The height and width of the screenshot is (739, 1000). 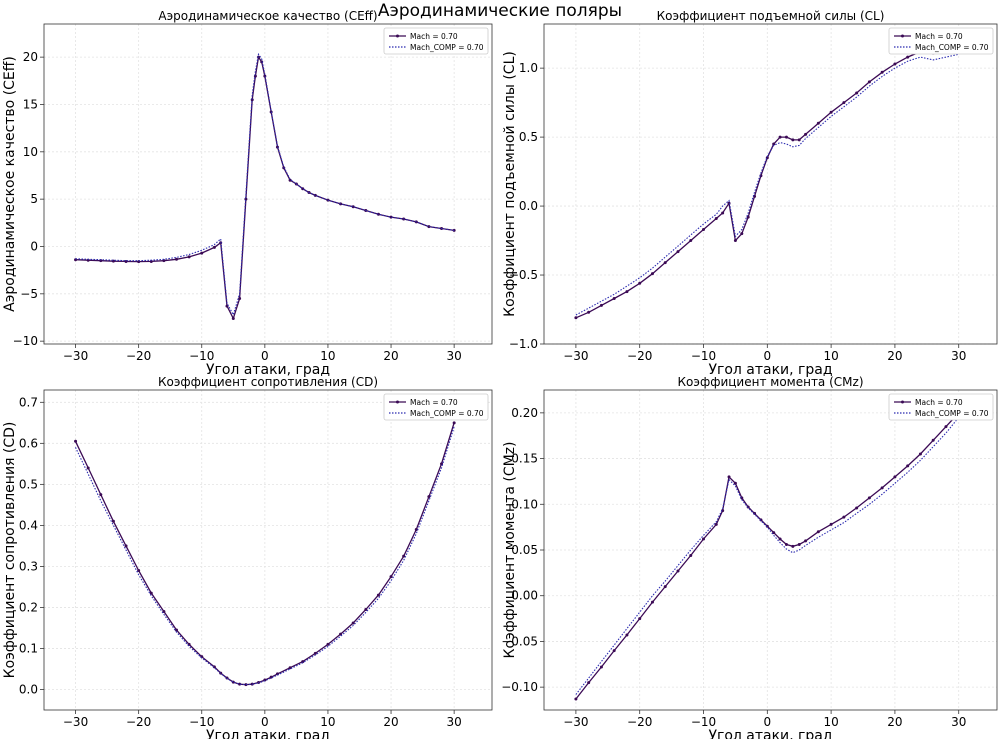 I want to click on figure-title: Аэродинамические поляры, so click(x=500, y=11).